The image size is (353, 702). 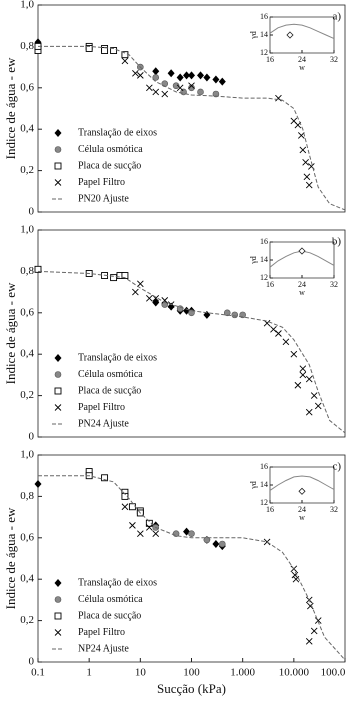 What do you see at coordinates (38, 673) in the screenshot?
I see `x-tick-label: 0.1` at bounding box center [38, 673].